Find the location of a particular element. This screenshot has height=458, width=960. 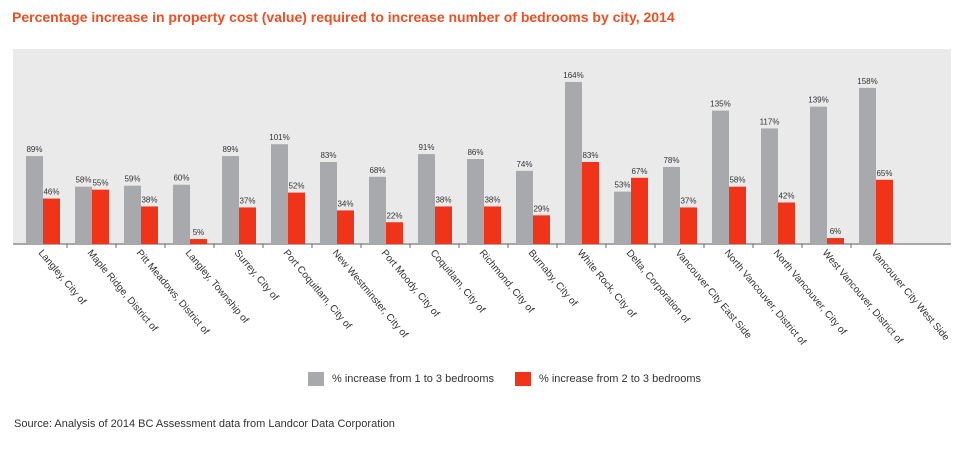

category-label: West Vancouver, District of is located at coordinates (862, 297).